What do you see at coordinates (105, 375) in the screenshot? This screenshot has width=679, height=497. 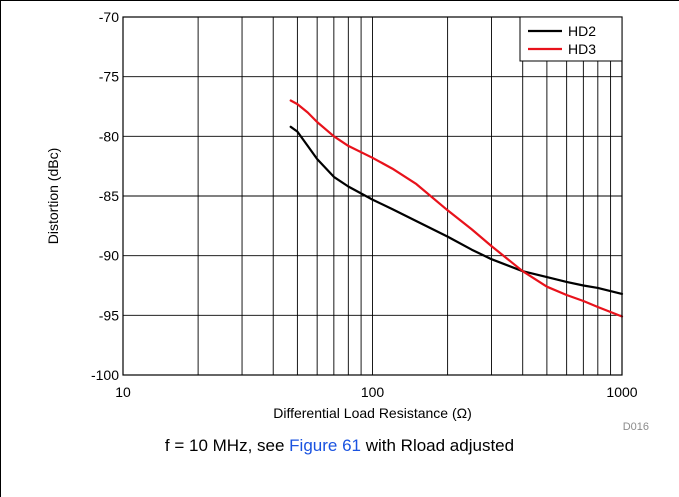 I see `y-tick-label: -100` at bounding box center [105, 375].